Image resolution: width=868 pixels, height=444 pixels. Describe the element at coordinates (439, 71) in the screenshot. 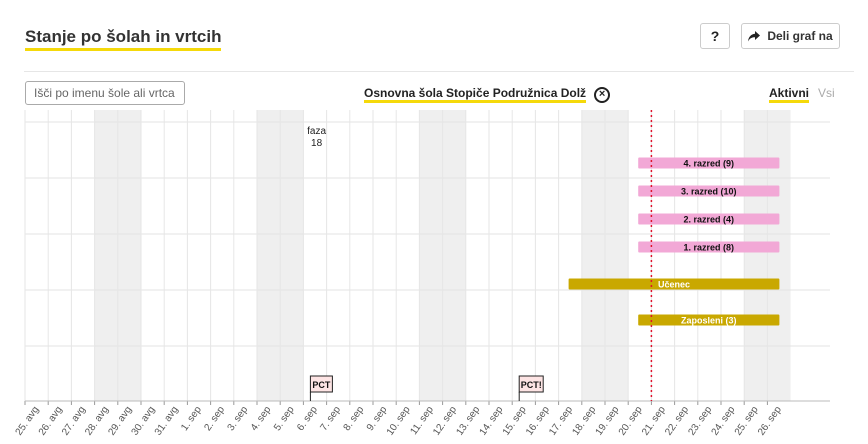

I see `header-divider` at that location.